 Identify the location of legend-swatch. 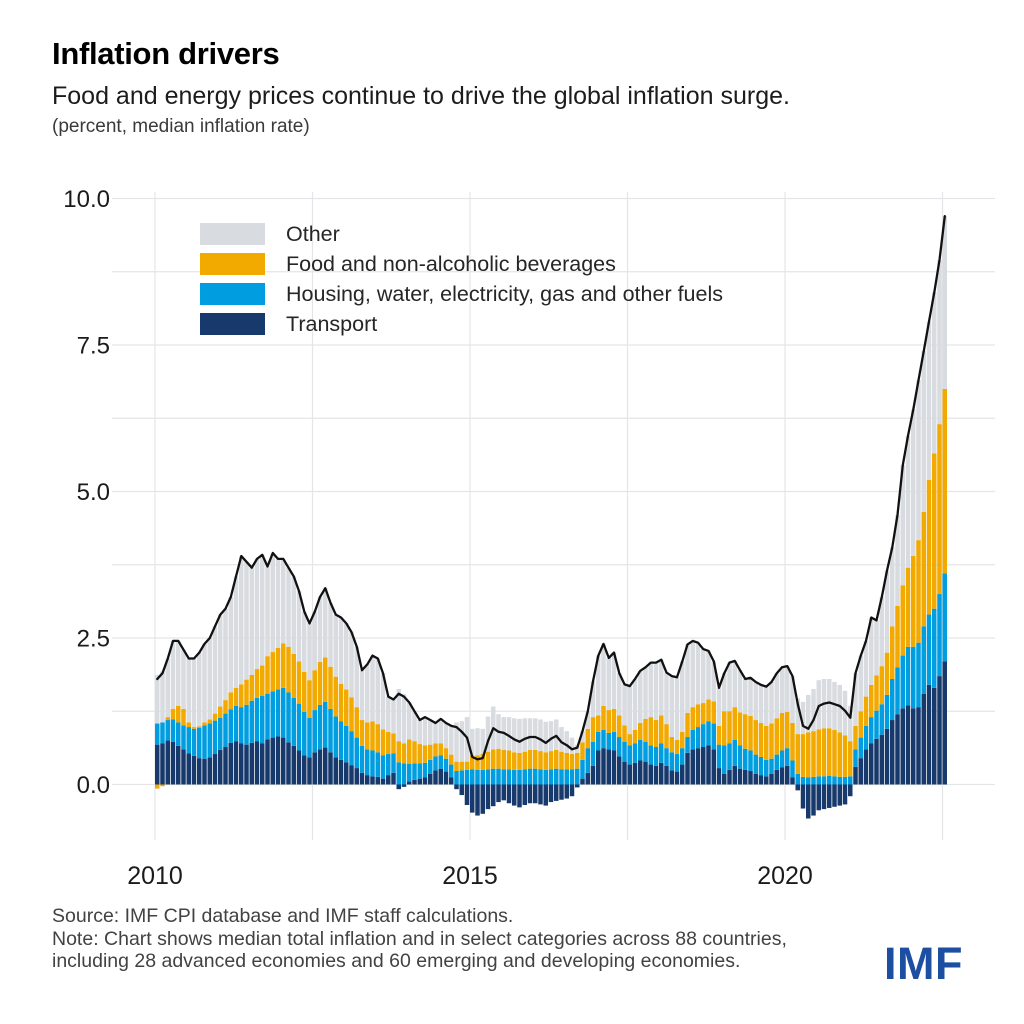
(232, 294).